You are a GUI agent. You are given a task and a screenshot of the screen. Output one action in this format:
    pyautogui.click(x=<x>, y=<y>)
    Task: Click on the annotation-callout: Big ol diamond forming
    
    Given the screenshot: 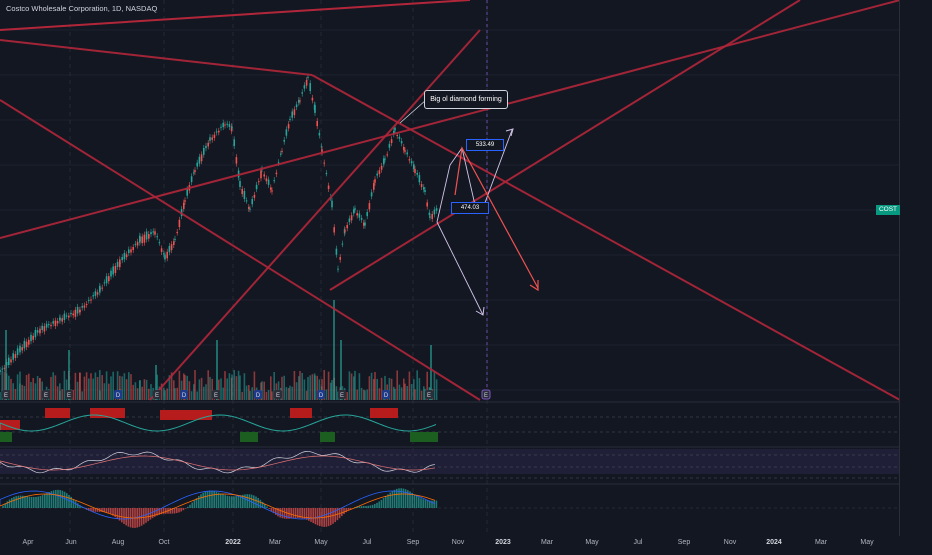 What is the action you would take?
    pyautogui.click(x=466, y=99)
    